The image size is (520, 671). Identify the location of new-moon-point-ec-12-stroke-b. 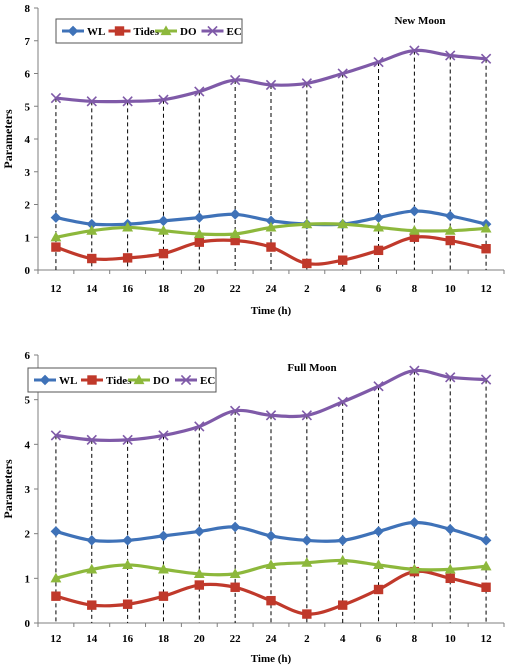
(486, 58).